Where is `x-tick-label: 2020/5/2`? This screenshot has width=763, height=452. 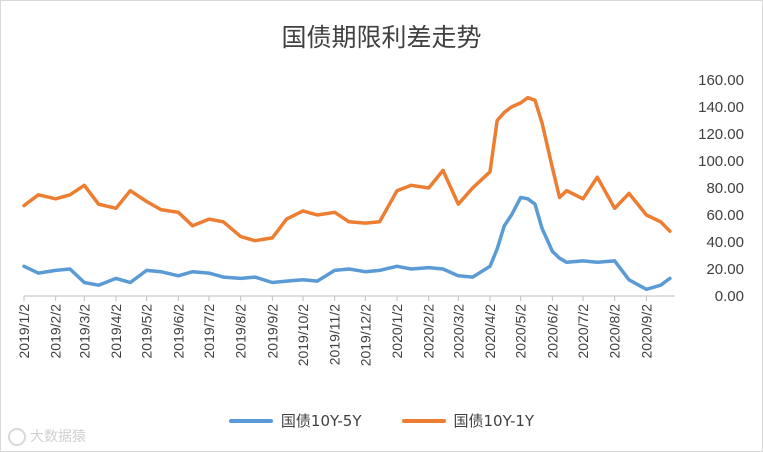
x-tick-label: 2020/5/2 is located at coordinates (521, 331).